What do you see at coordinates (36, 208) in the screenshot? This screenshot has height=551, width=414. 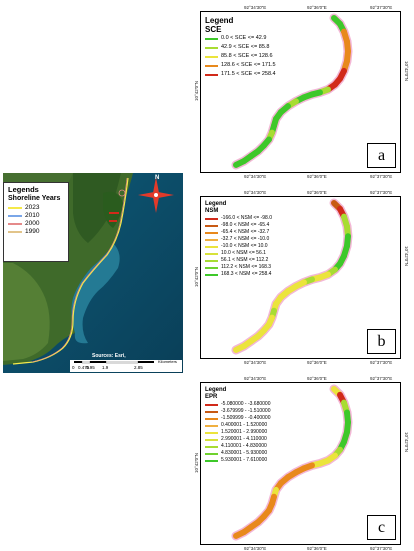 I see `shoreline-year-item: 2023` at bounding box center [36, 208].